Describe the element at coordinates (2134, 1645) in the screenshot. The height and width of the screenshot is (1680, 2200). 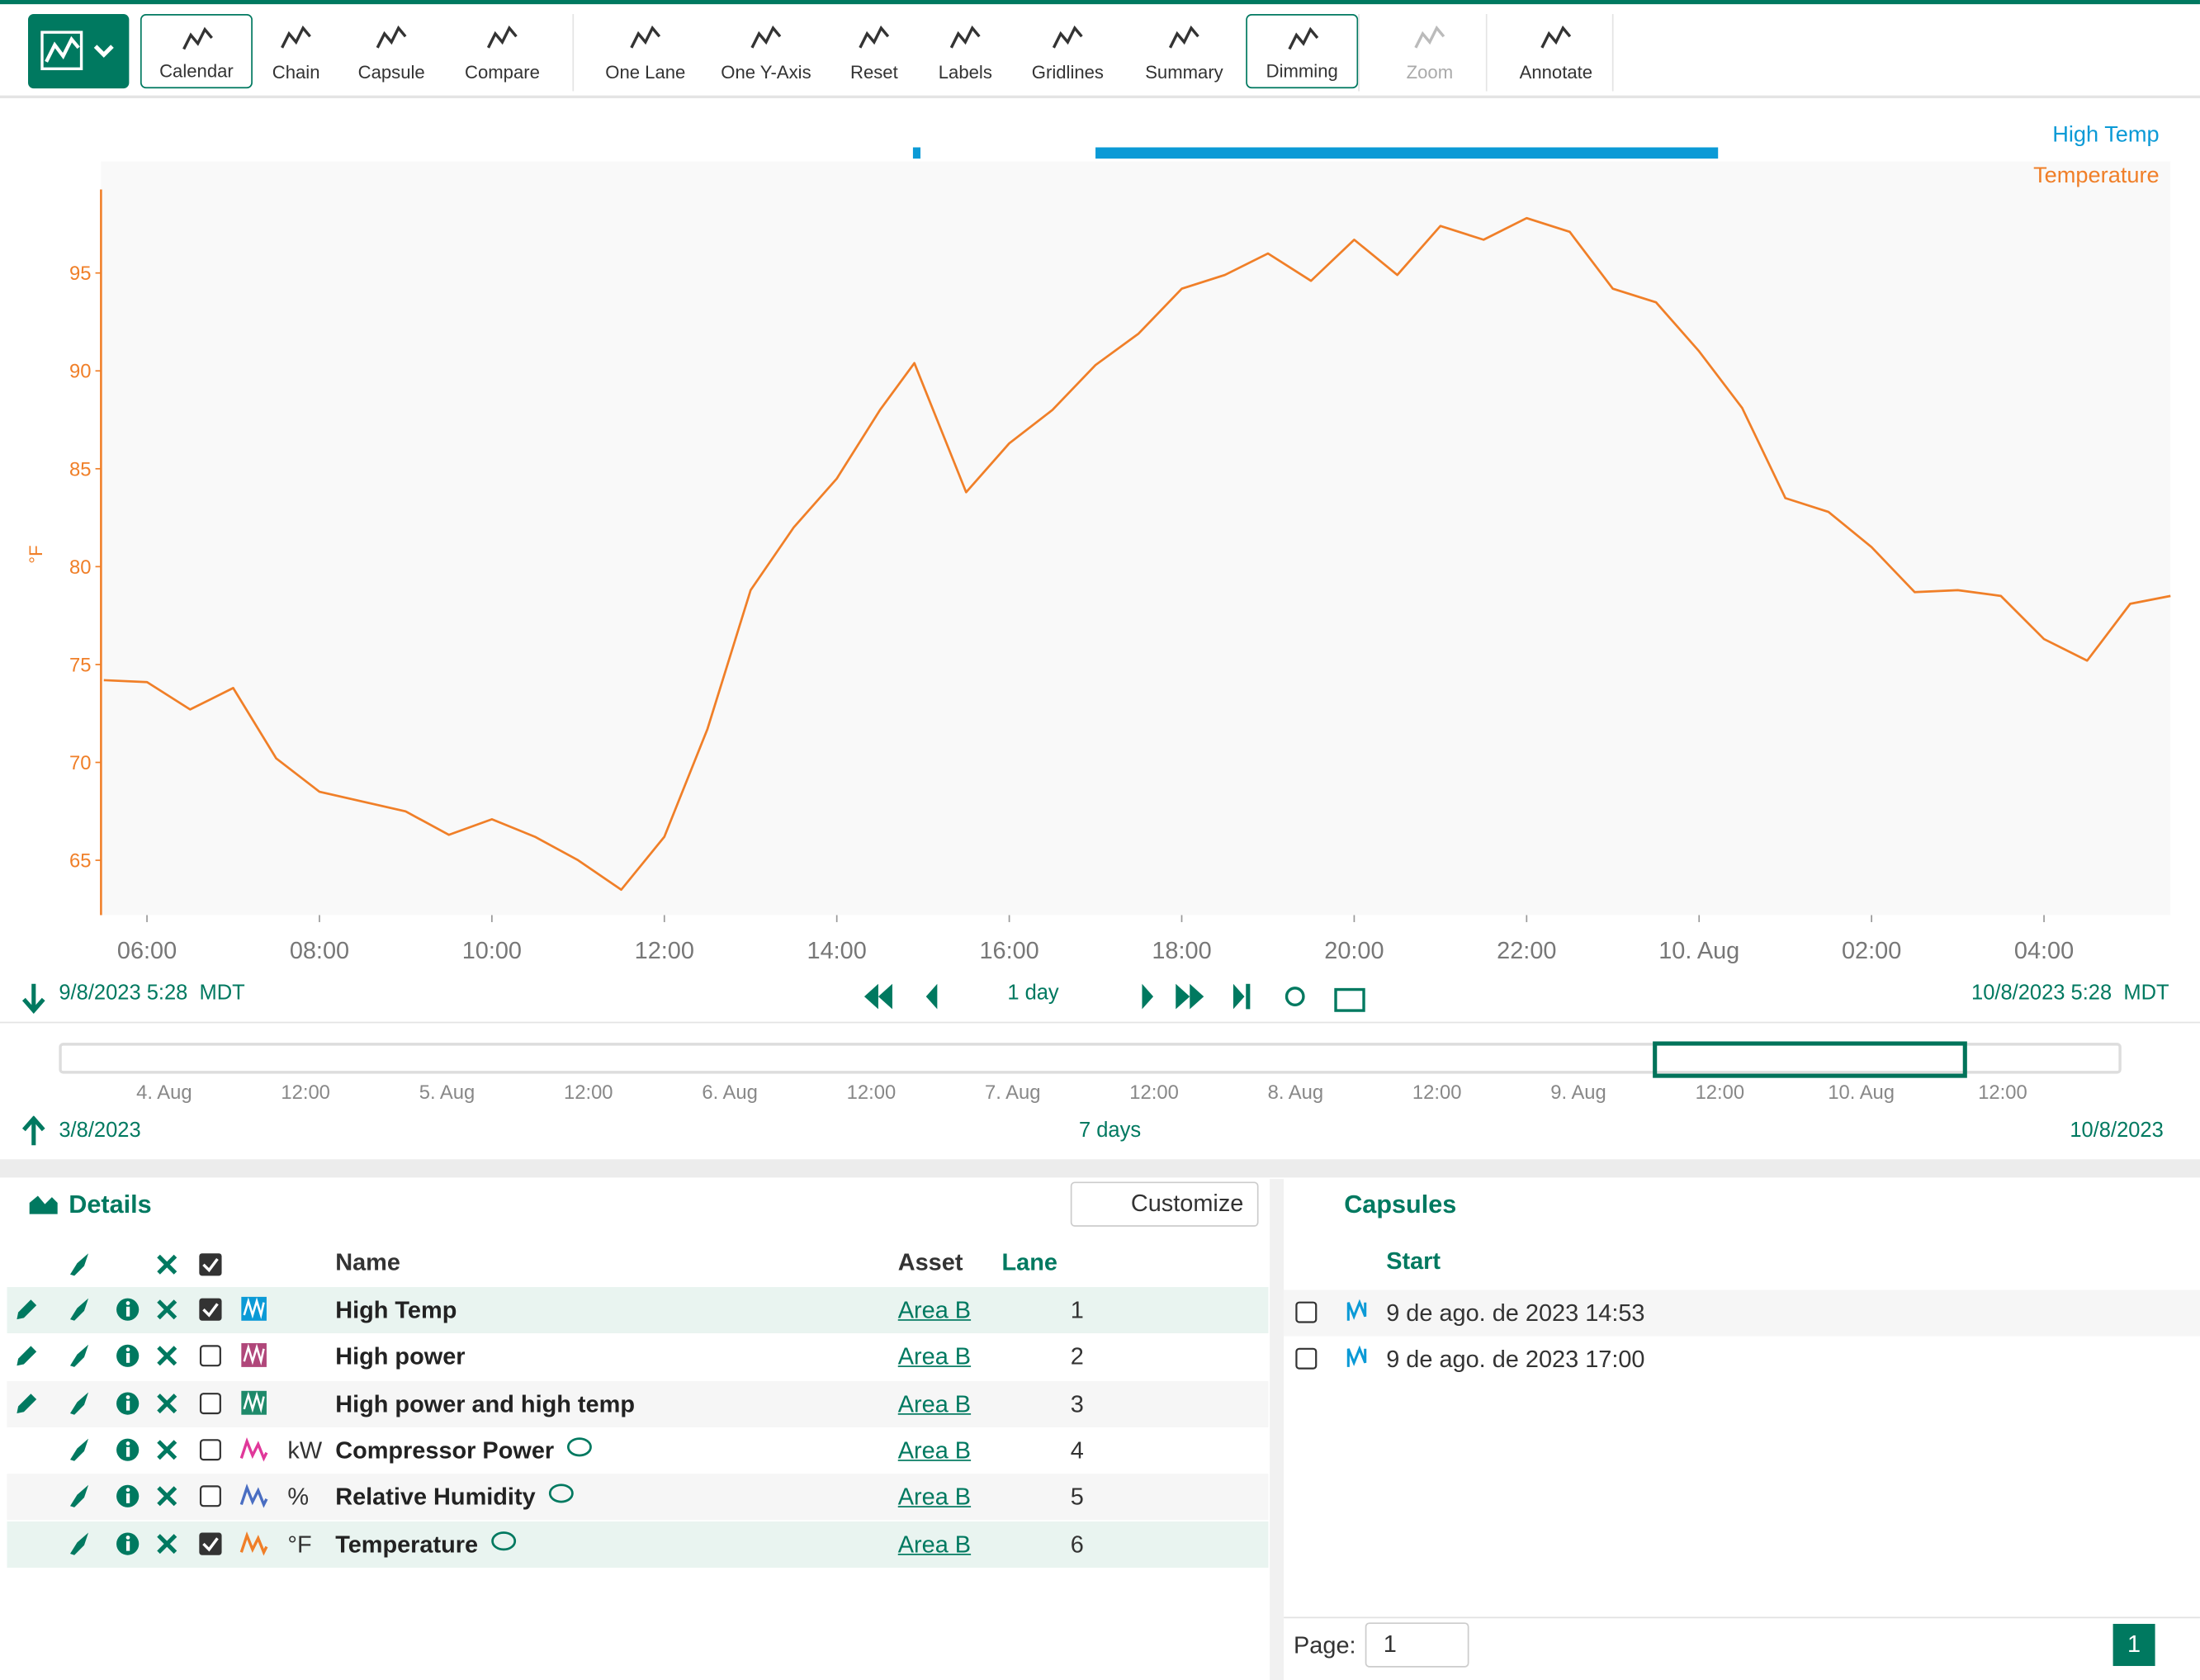
I see `current-page: 1` at that location.